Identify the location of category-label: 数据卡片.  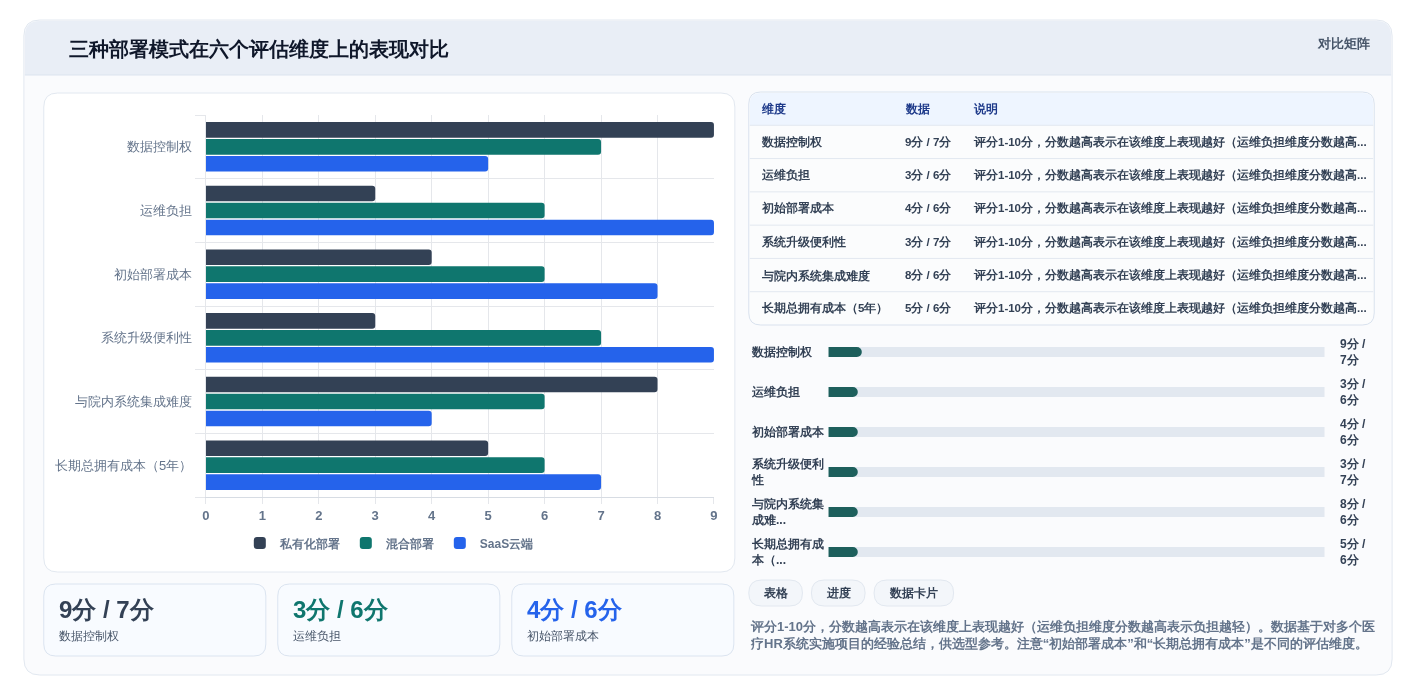
(913, 593).